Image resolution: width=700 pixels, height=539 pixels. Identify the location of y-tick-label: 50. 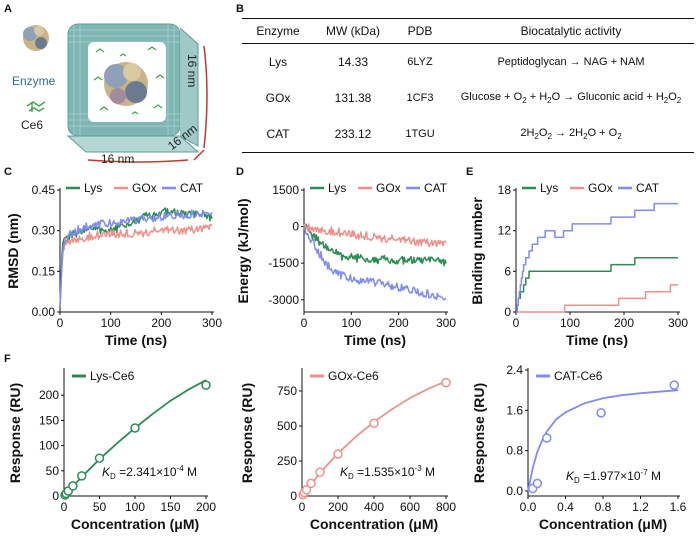
(53, 471).